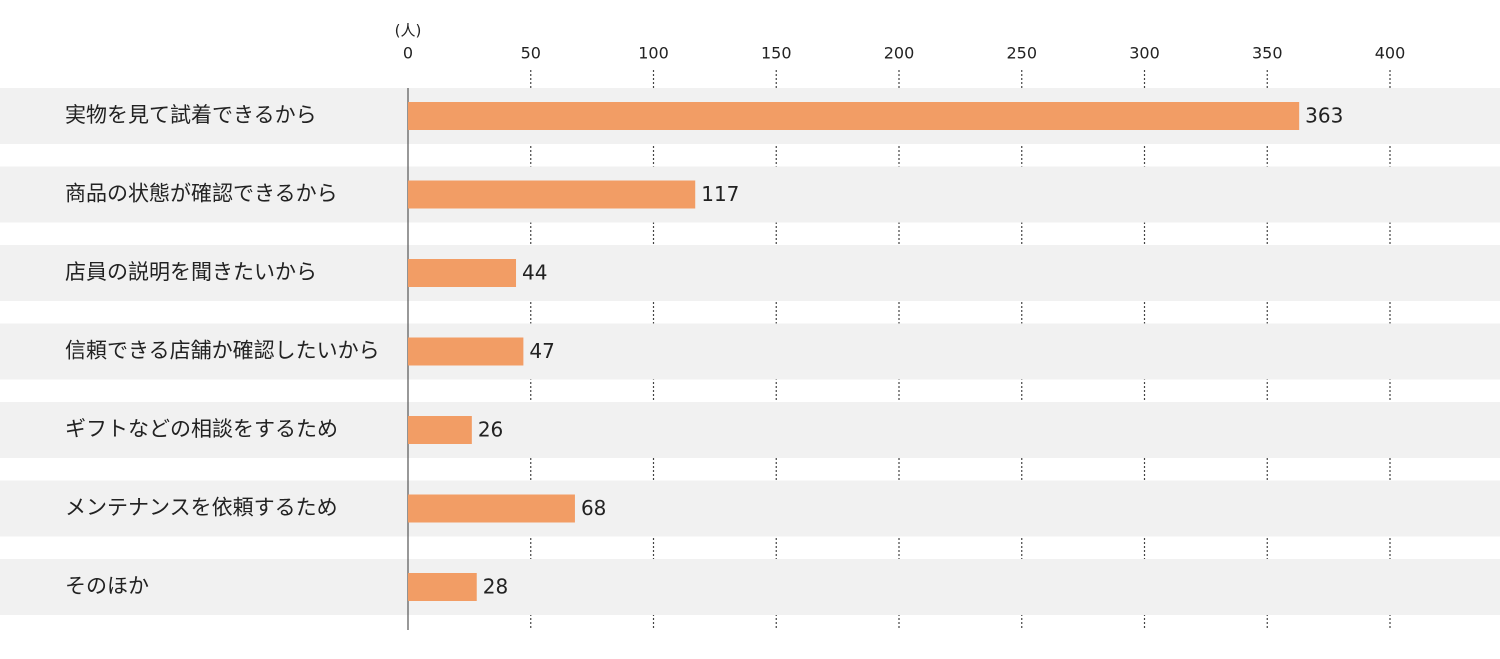 Image resolution: width=1500 pixels, height=659 pixels. What do you see at coordinates (1267, 53) in the screenshot?
I see `x-tick-label: 350` at bounding box center [1267, 53].